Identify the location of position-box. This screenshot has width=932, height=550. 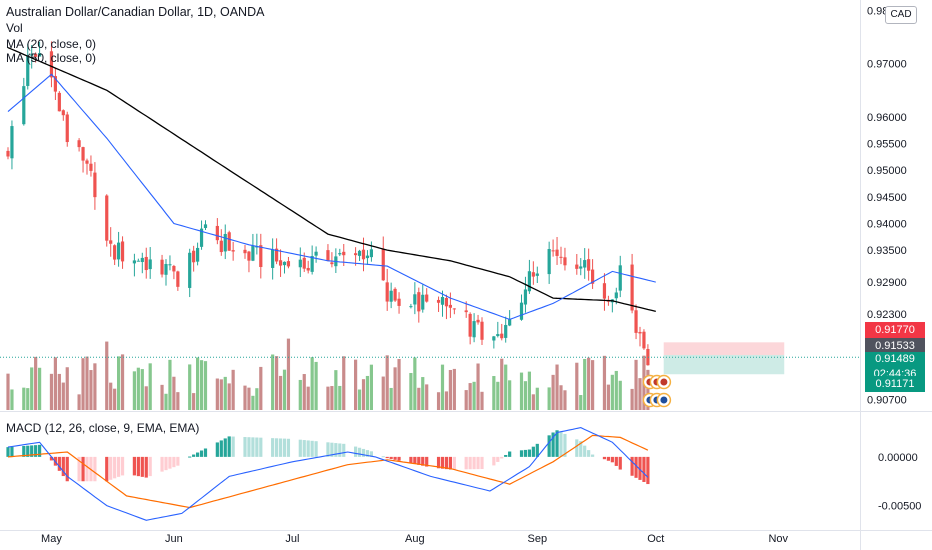
(724, 358).